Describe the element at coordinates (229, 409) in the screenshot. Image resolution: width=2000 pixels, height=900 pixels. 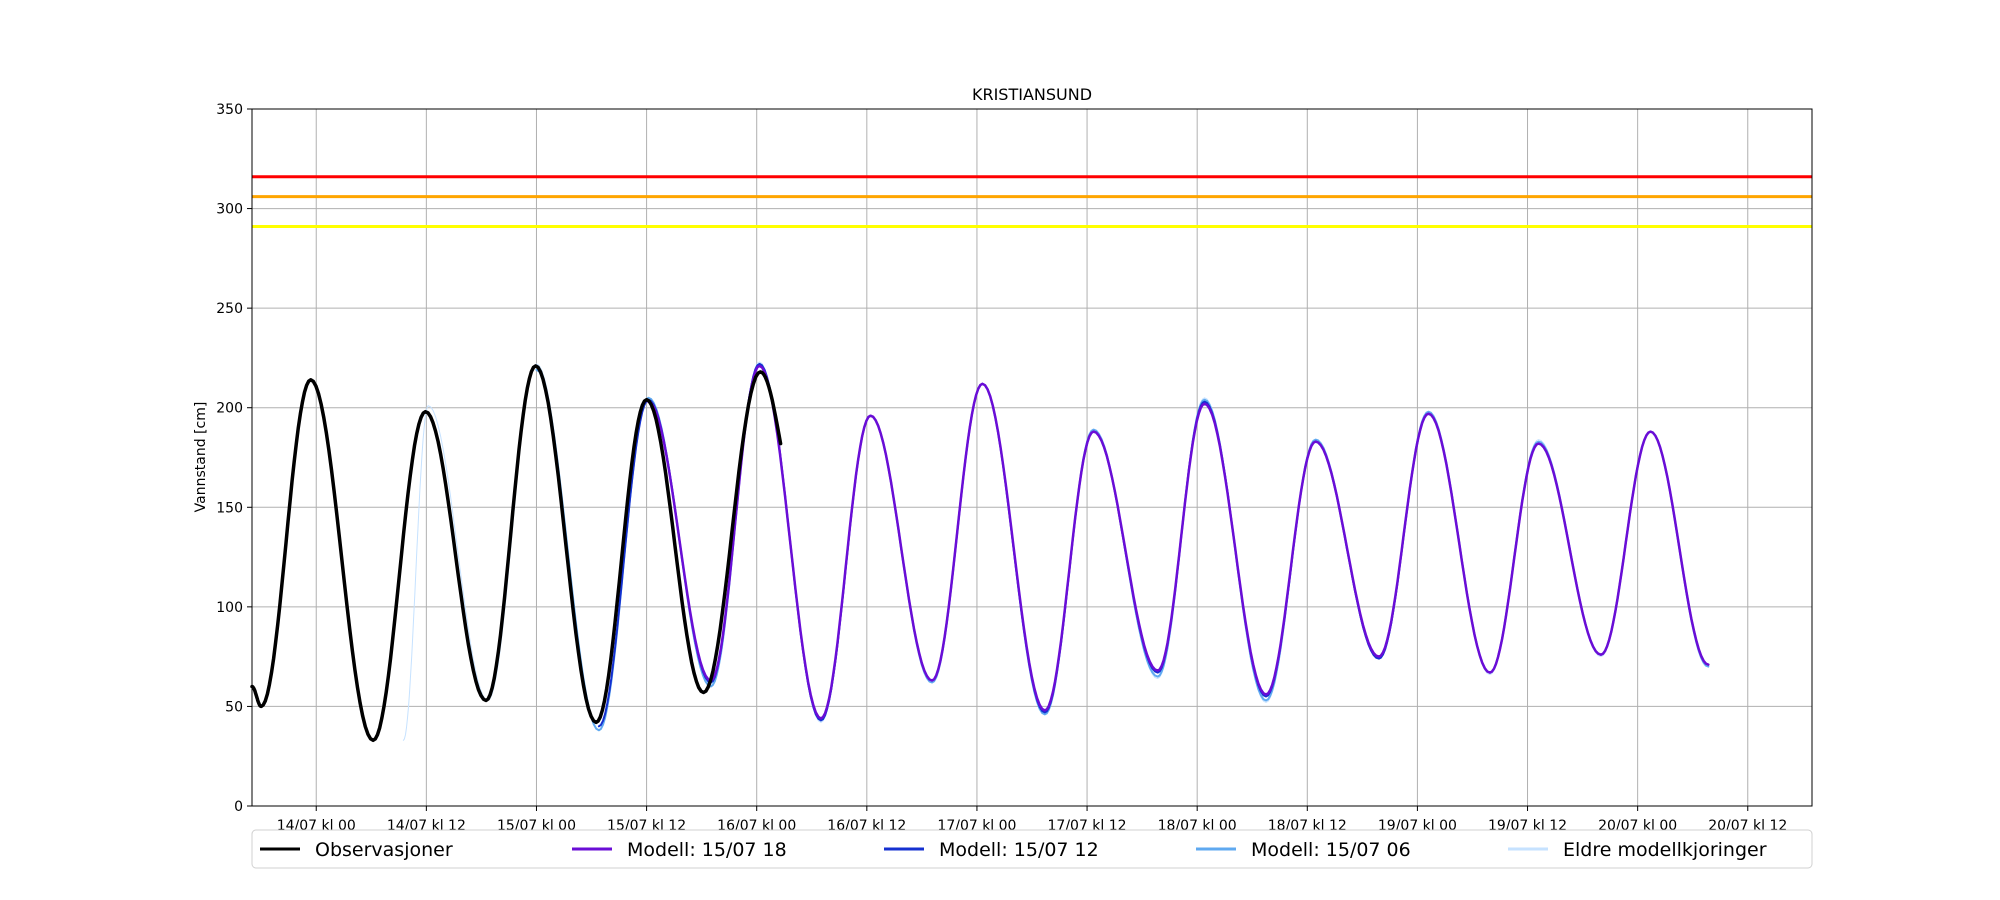
I see `y-tick-label: 200` at that location.